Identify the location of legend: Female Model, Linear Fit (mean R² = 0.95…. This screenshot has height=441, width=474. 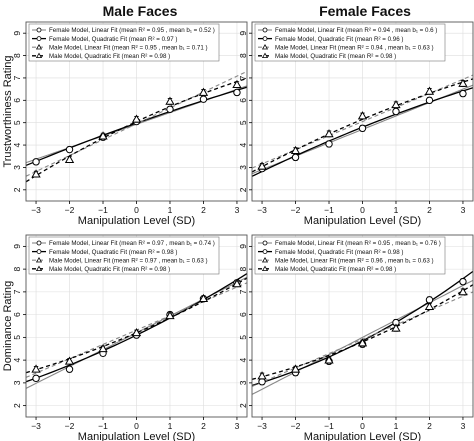
(124, 42).